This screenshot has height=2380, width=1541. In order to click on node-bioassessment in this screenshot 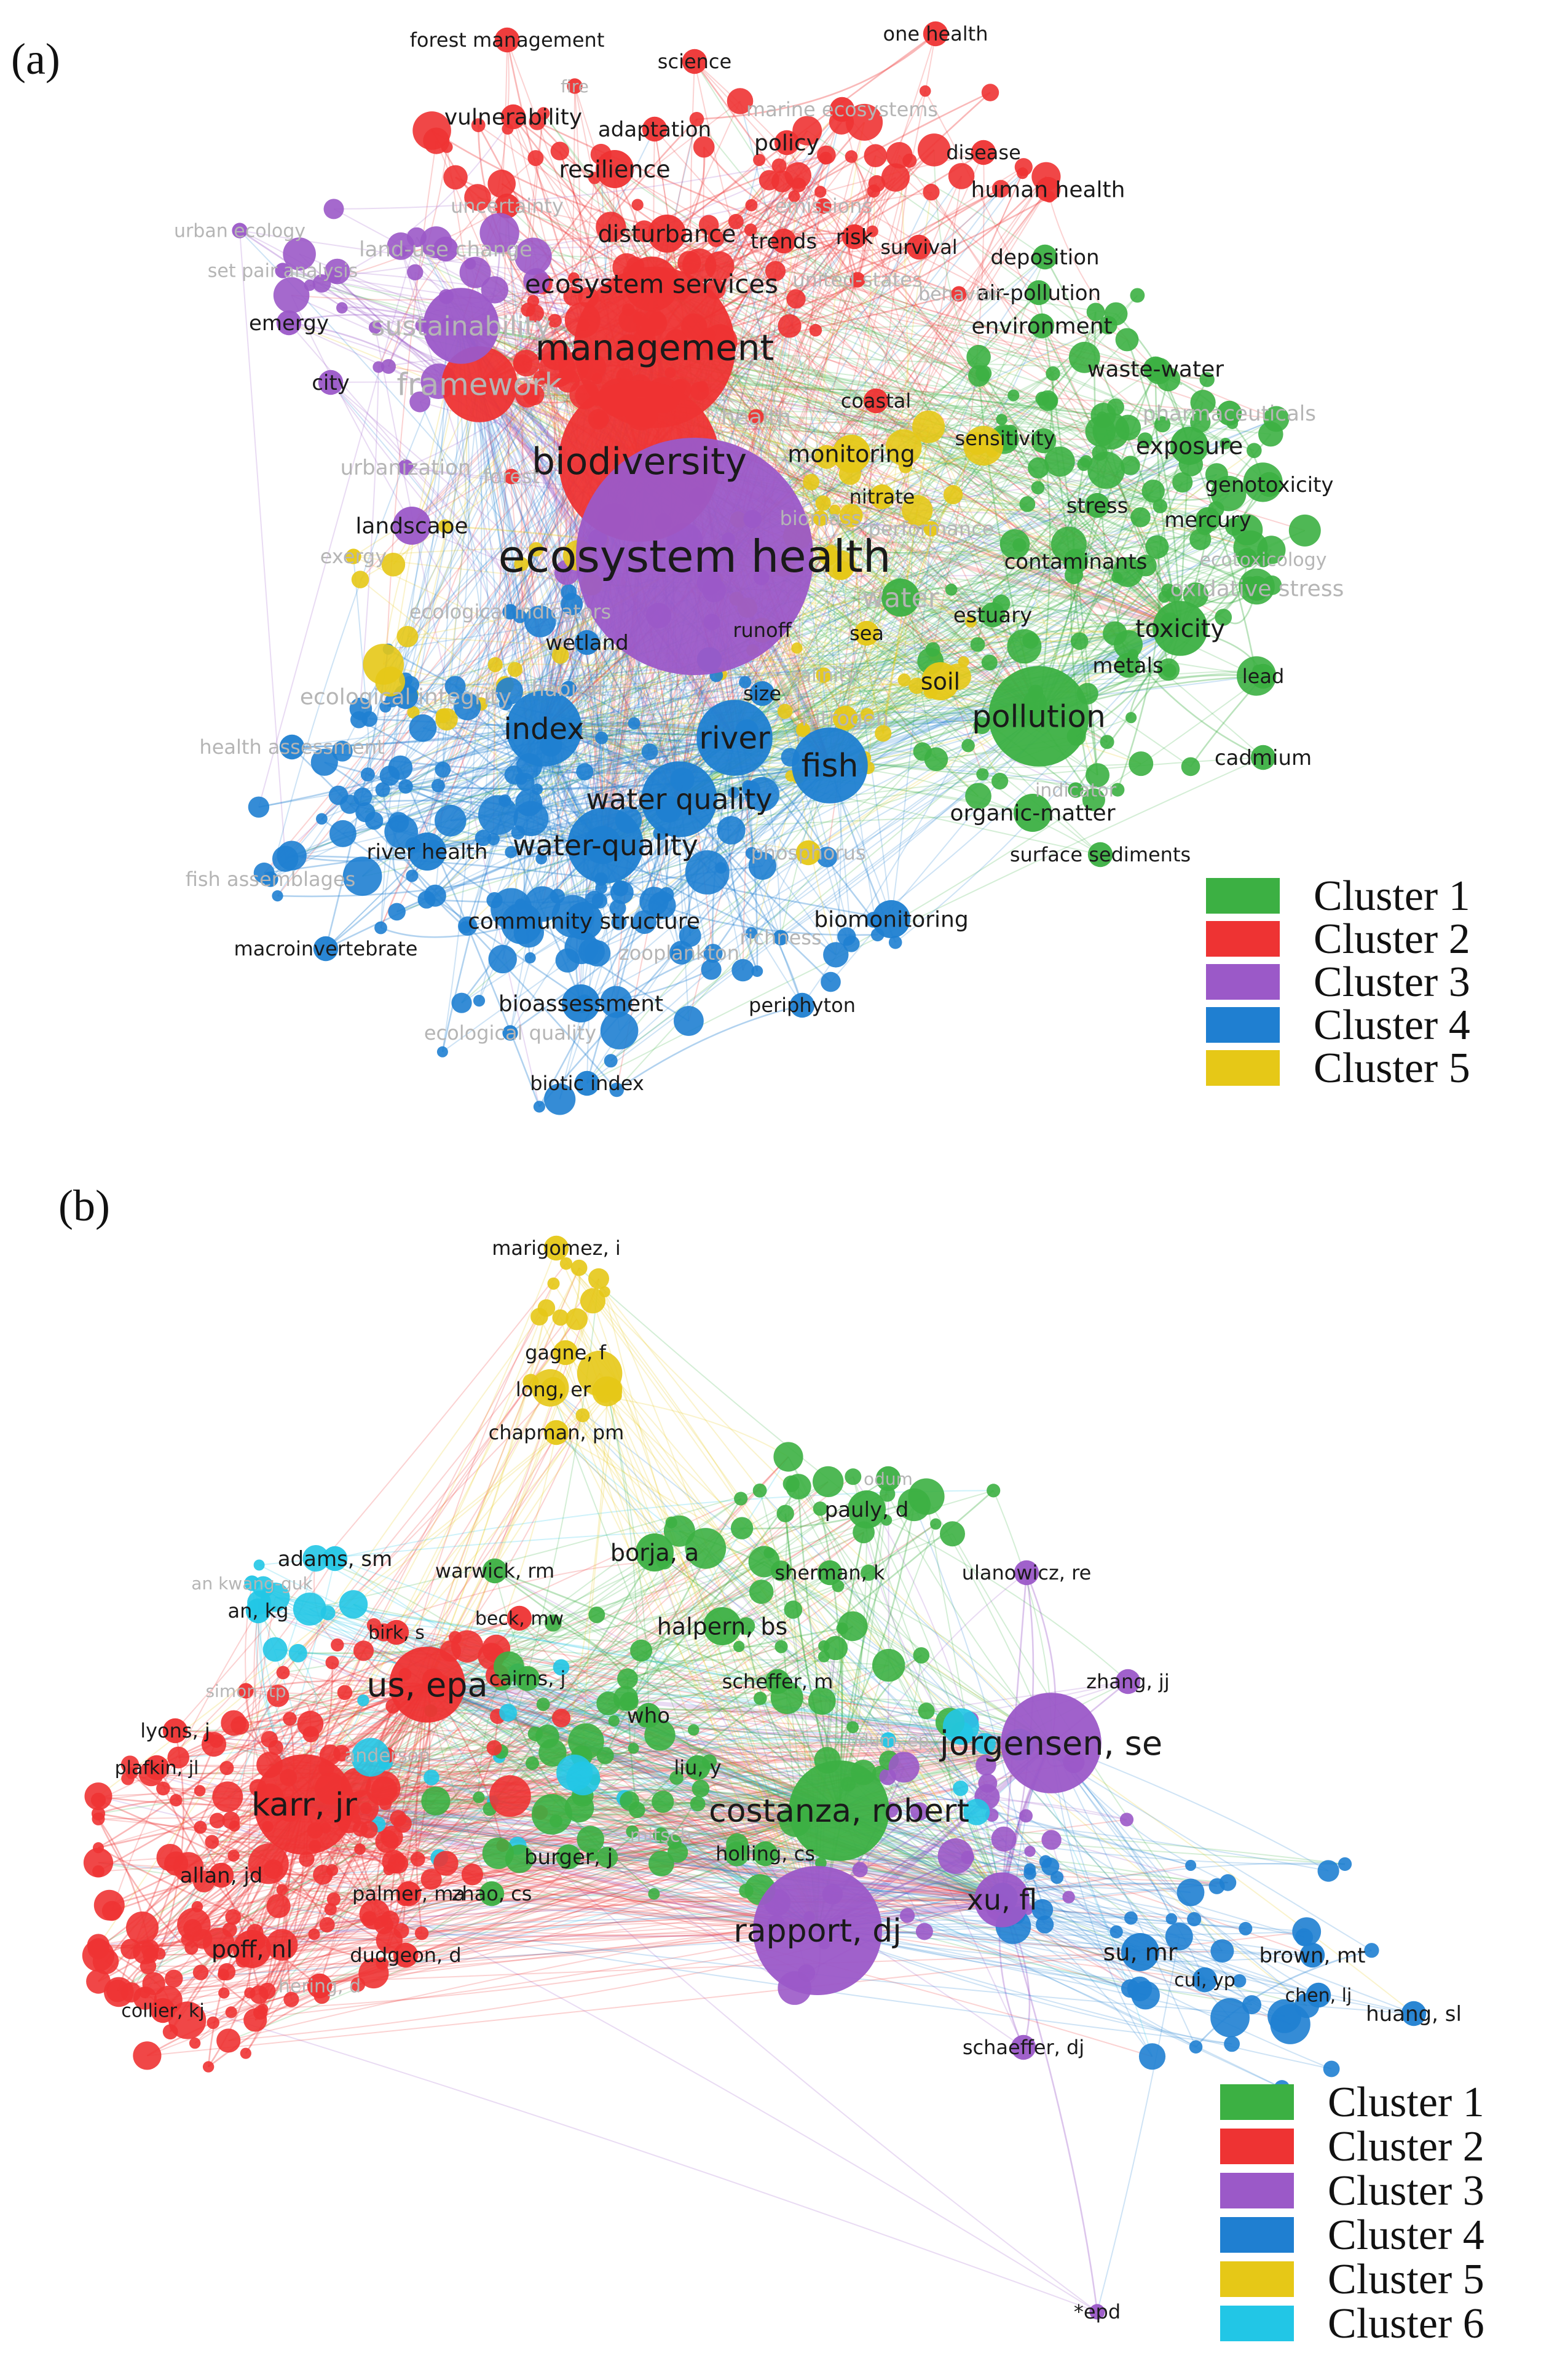, I will do `click(581, 1003)`.